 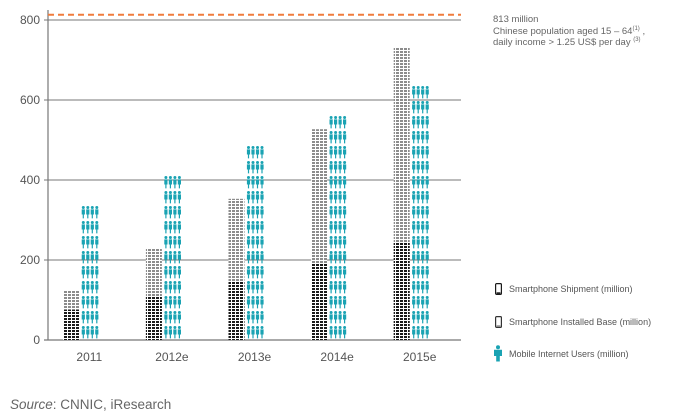 What do you see at coordinates (153, 318) in the screenshot?
I see `shipment-bar` at bounding box center [153, 318].